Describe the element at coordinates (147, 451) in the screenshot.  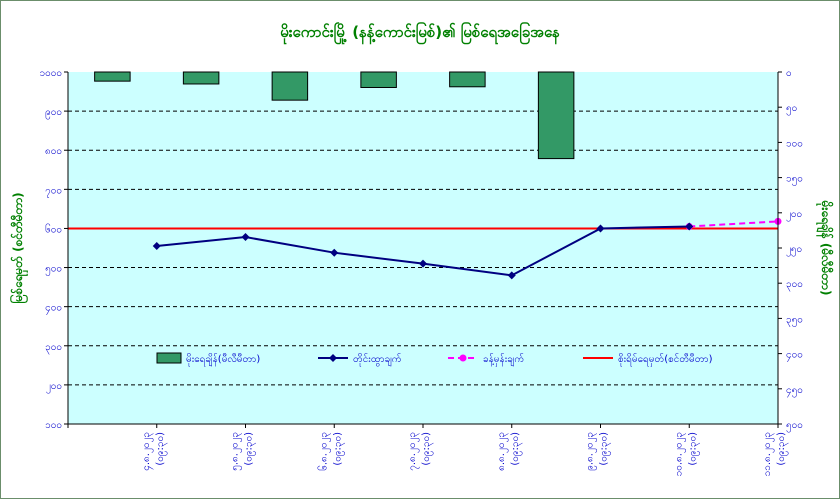
I see `x-tick-date: ၄.၈.၂၀၂၃` at that location.